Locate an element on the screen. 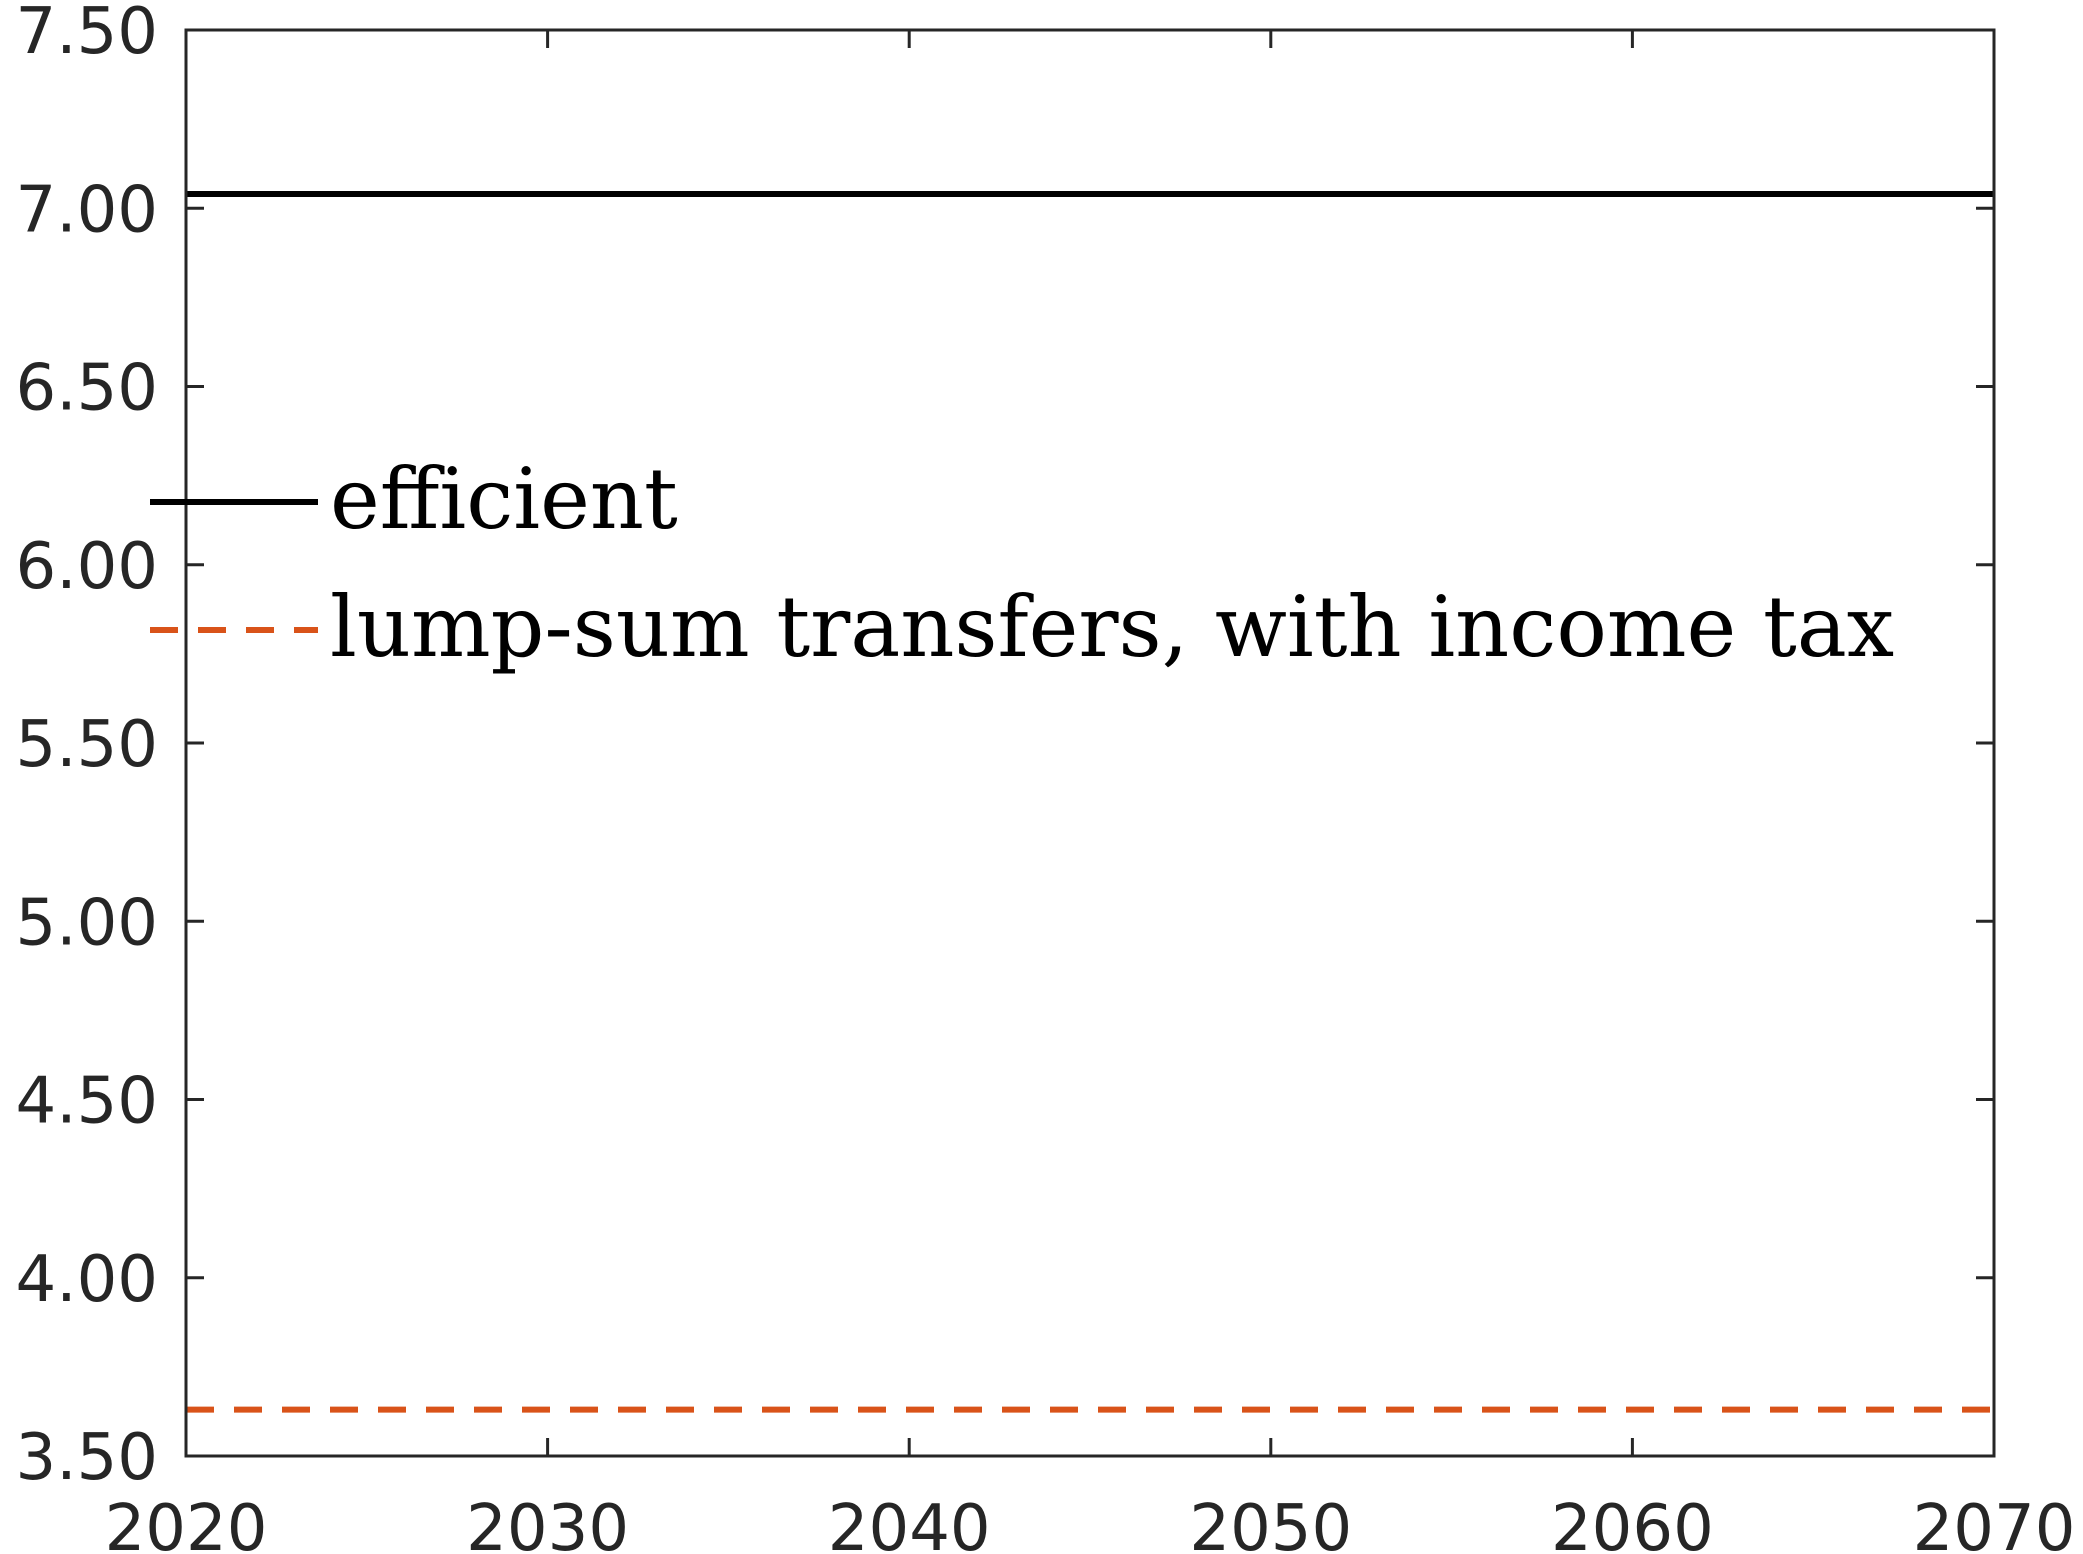 The image size is (2083, 1554). x-tick-label: 2070 is located at coordinates (1994, 1523).